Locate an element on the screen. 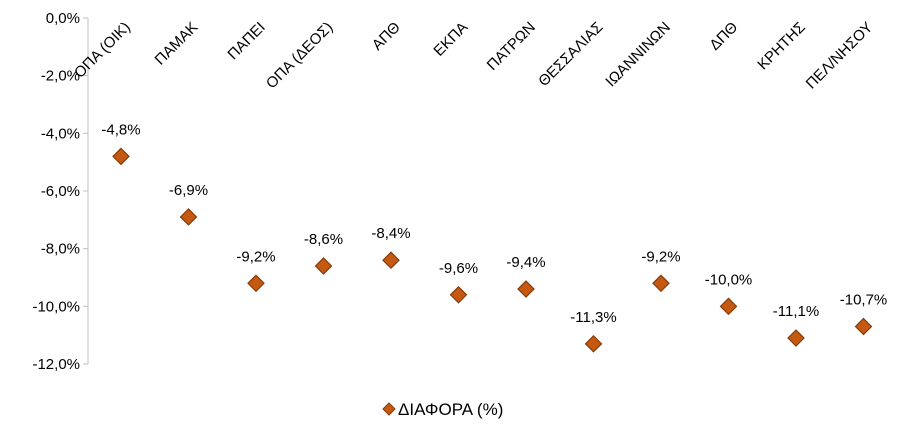  y-tick-label: -12,0% is located at coordinates (56, 364).